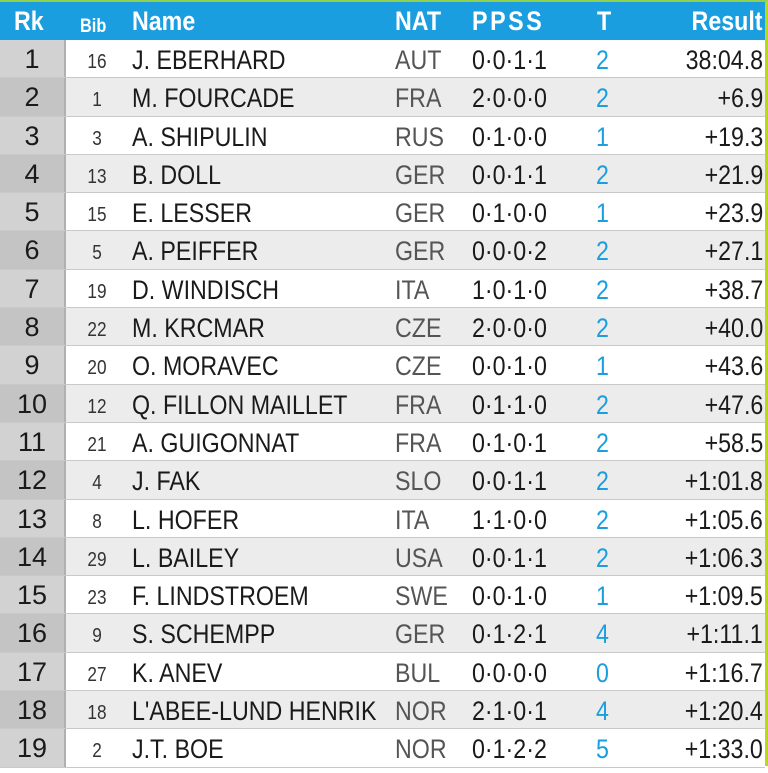 This screenshot has width=768, height=773. What do you see at coordinates (723, 596) in the screenshot?
I see `result-time: +1:09.5` at bounding box center [723, 596].